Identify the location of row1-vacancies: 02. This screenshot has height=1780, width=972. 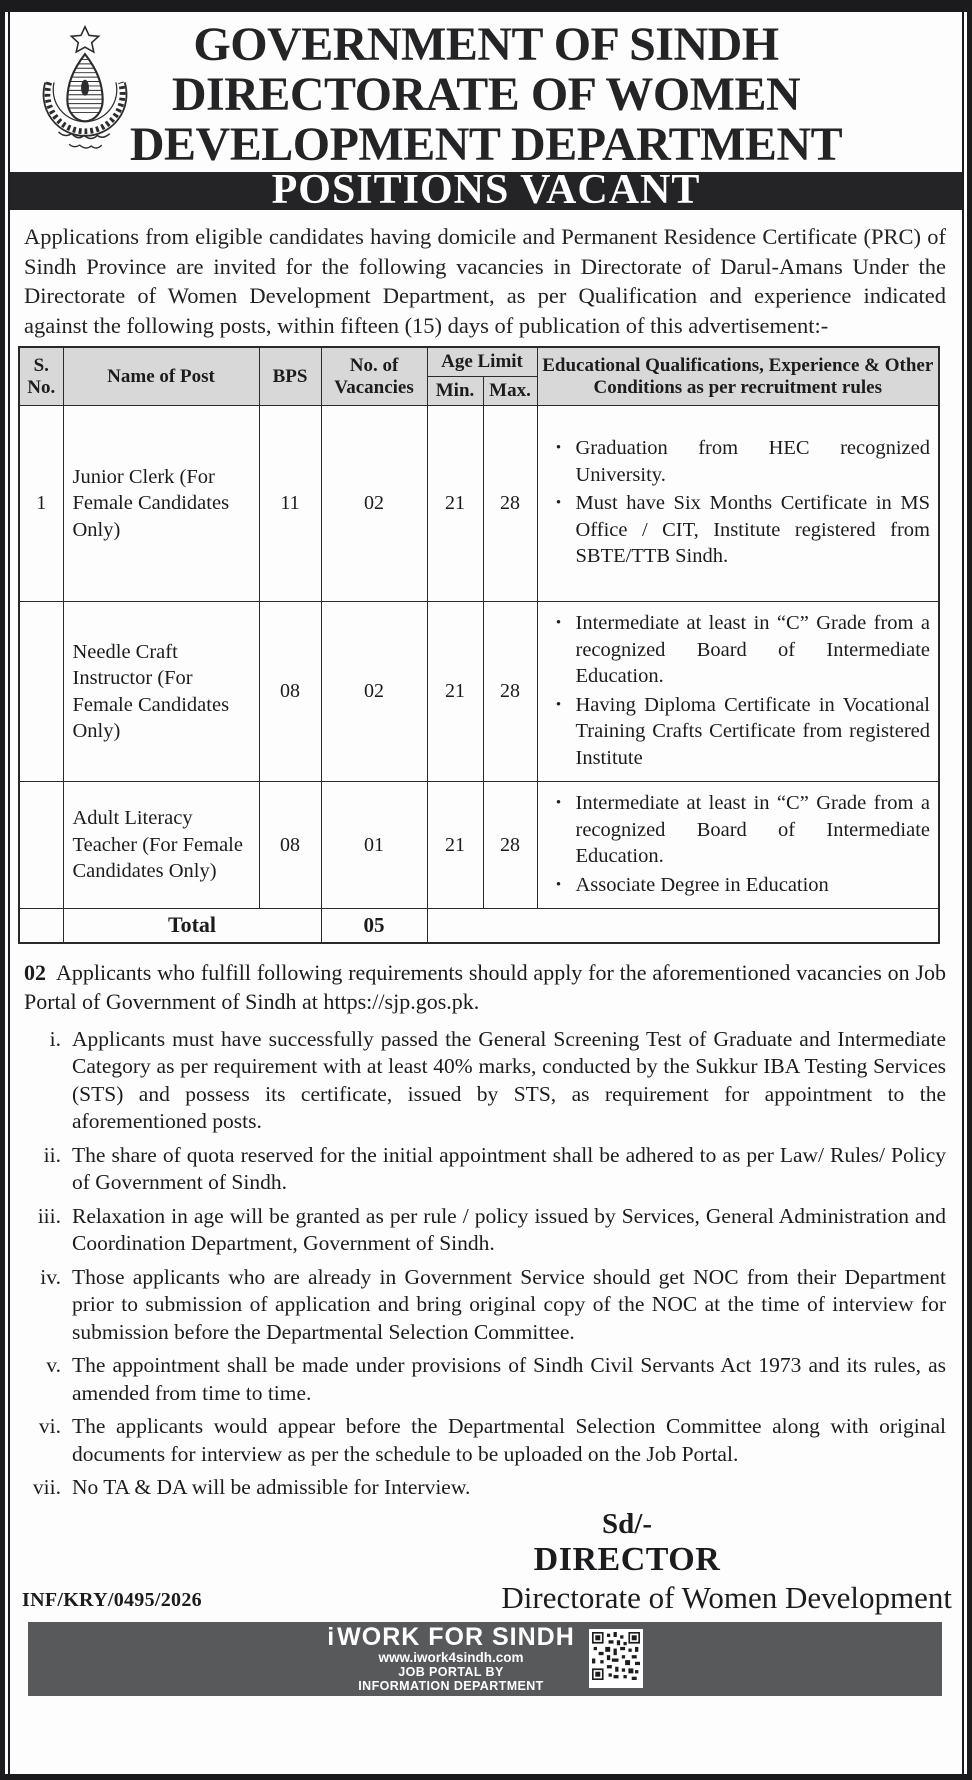
(374, 503).